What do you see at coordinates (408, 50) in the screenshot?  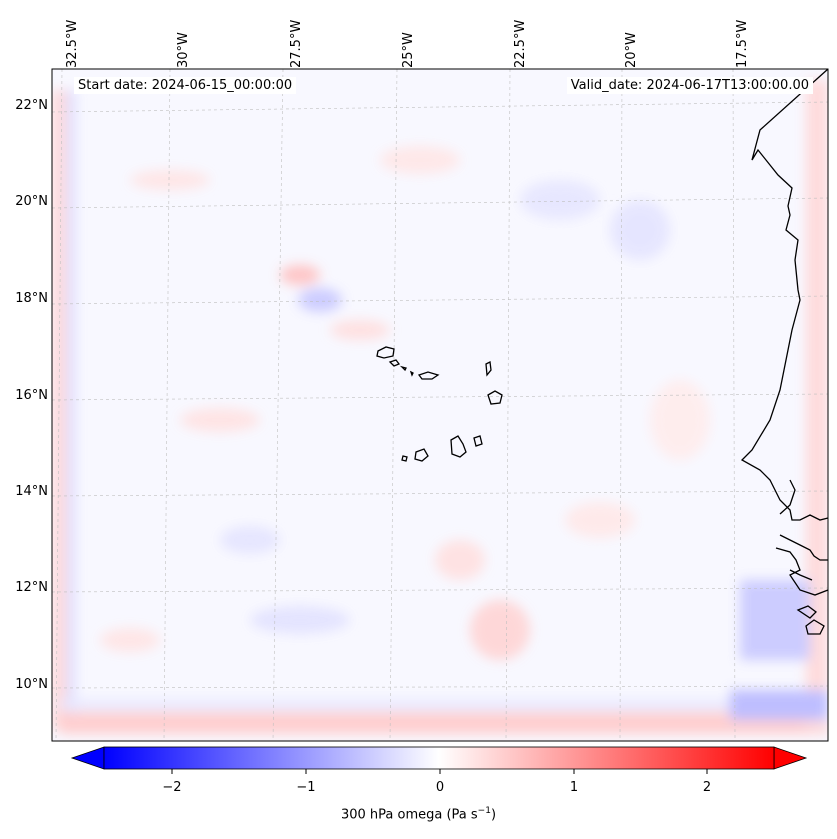 I see `lon-label: 25°W` at bounding box center [408, 50].